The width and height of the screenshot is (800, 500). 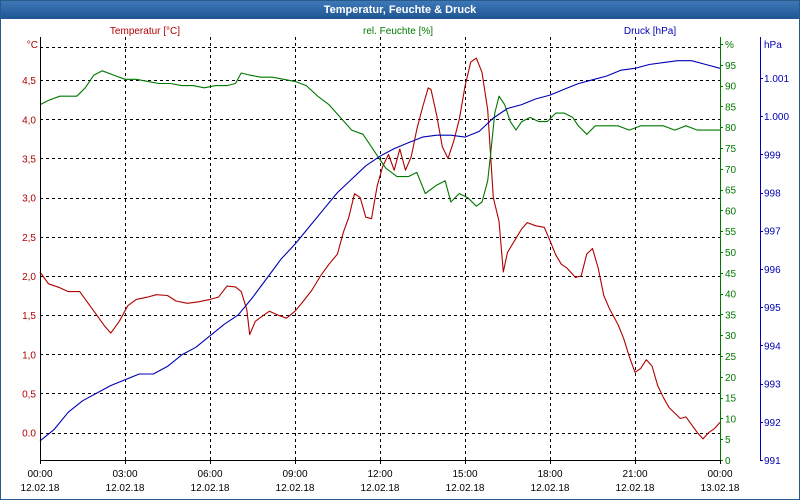 I want to click on window-title: Temperatur, Feuchte & Druck, so click(x=400, y=10).